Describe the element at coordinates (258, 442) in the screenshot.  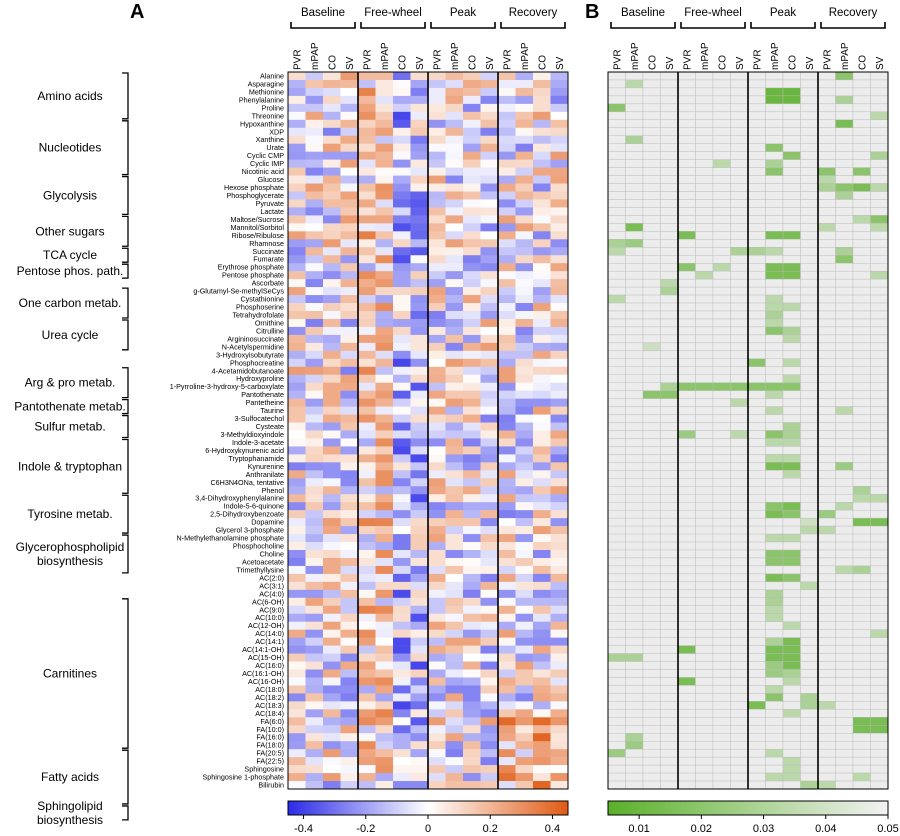
I see `row-label: Indole-3-acetate` at that location.